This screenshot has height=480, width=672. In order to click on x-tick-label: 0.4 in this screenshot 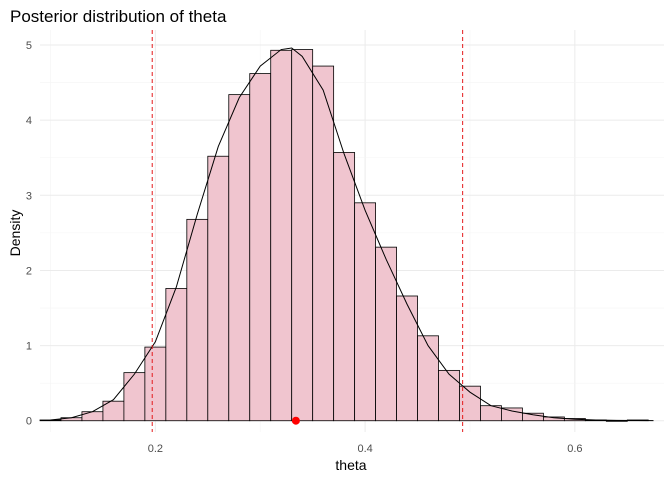, I will do `click(364, 449)`.